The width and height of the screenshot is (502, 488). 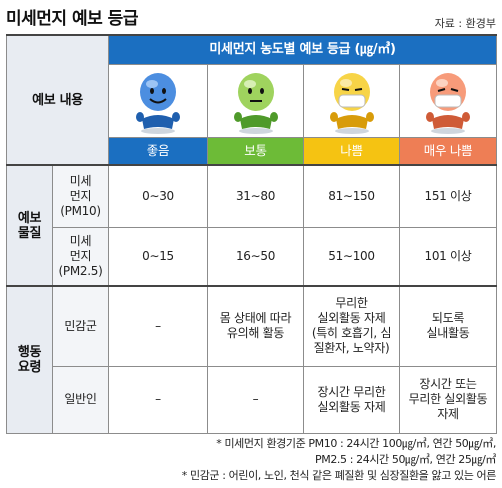 I want to click on sensitive-good-action: –, so click(x=158, y=326).